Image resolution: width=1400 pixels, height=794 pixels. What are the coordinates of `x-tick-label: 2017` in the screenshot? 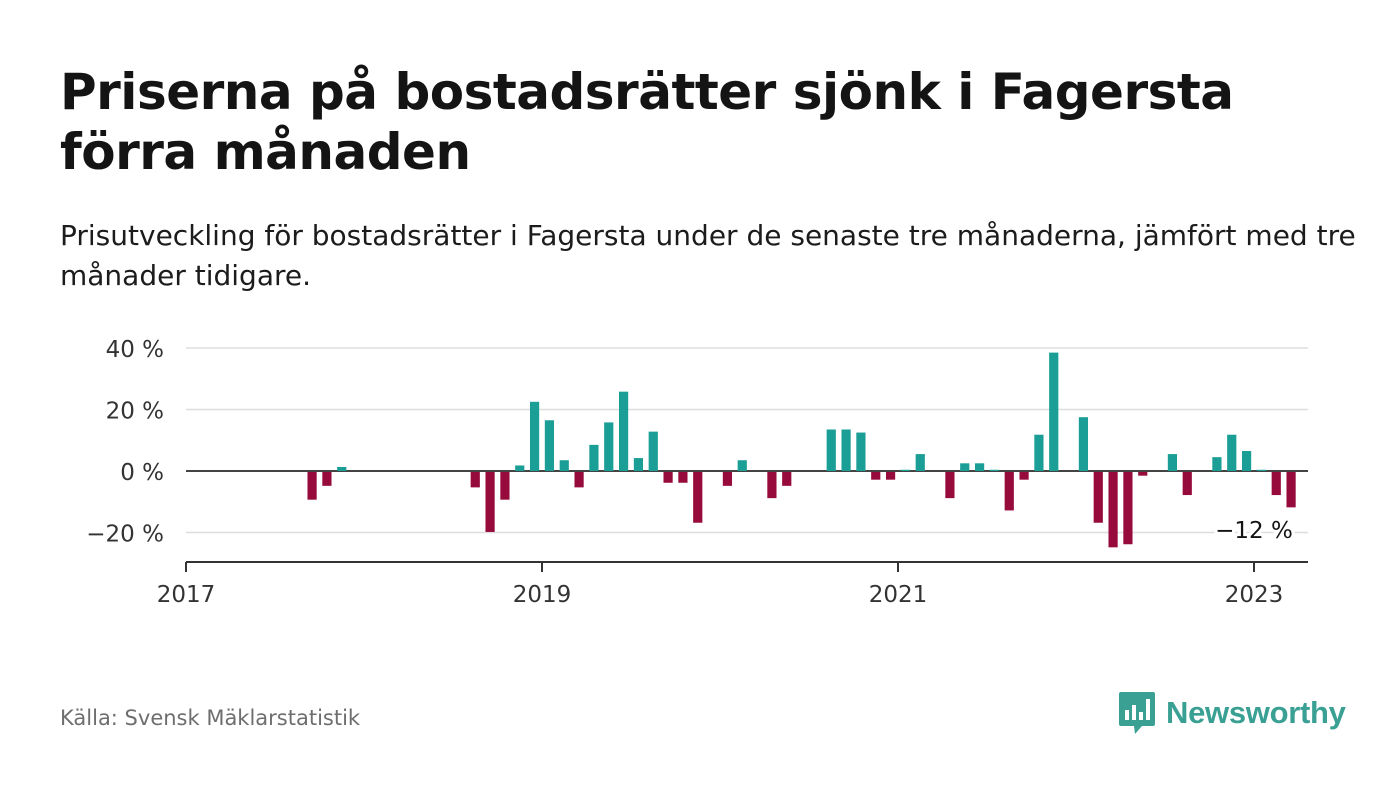 It's located at (186, 595).